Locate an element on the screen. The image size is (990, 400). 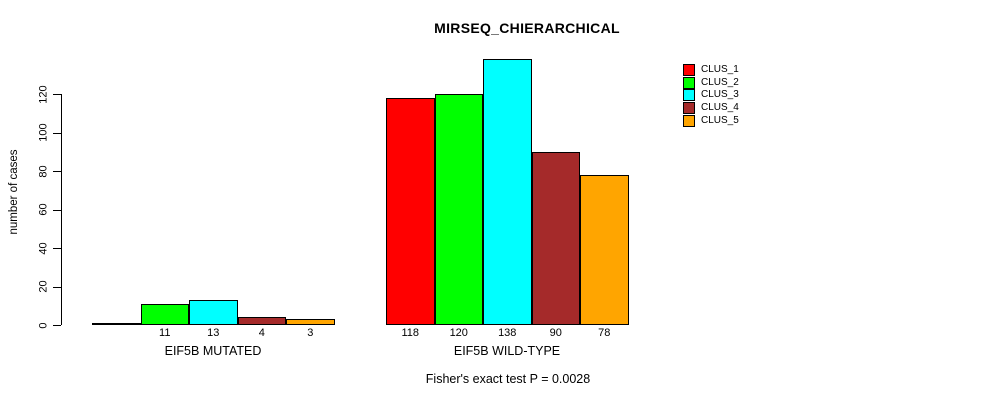
legend-item: CLUS_4 is located at coordinates (711, 108).